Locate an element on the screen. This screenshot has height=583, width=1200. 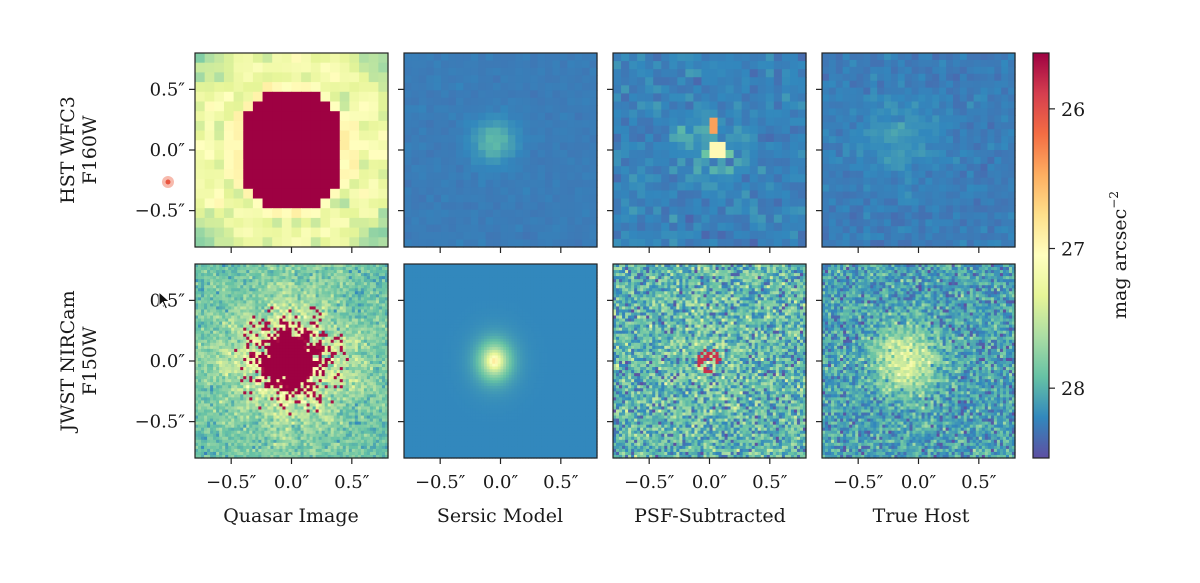
colorbar-gradient is located at coordinates (1041, 255).